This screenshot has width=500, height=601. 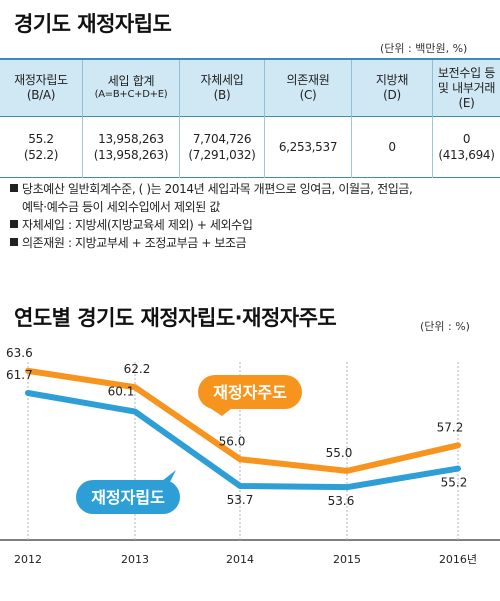 I want to click on data-label: 57.2, so click(x=450, y=427).